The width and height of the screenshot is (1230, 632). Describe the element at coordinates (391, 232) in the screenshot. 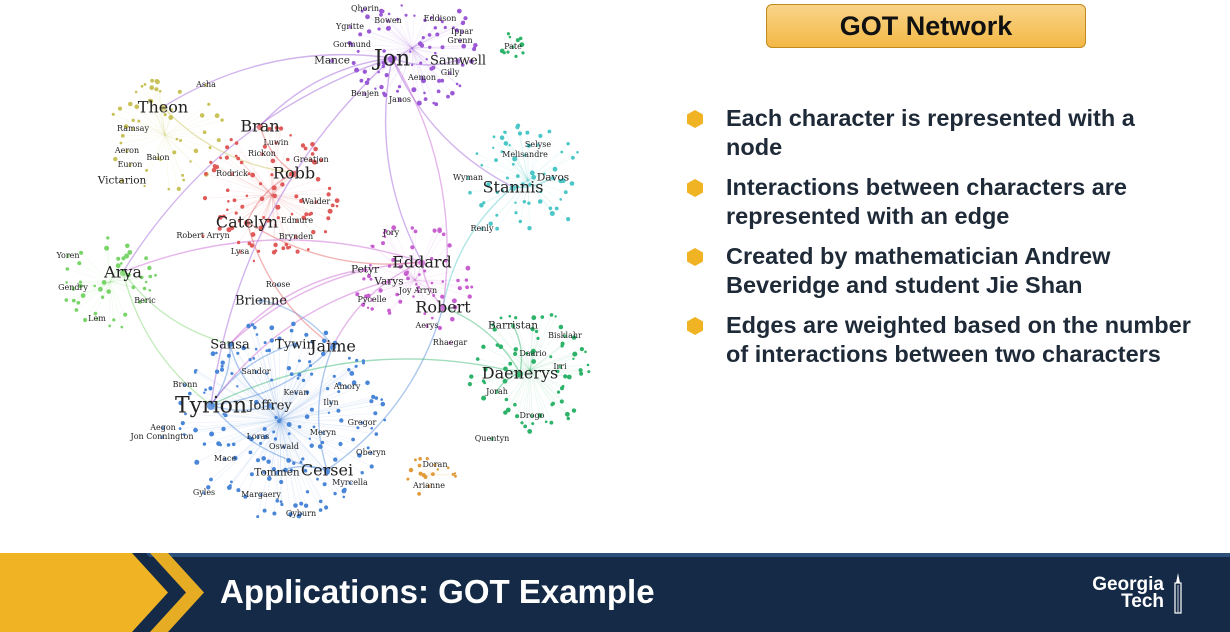

I see `network-node: Jory` at that location.